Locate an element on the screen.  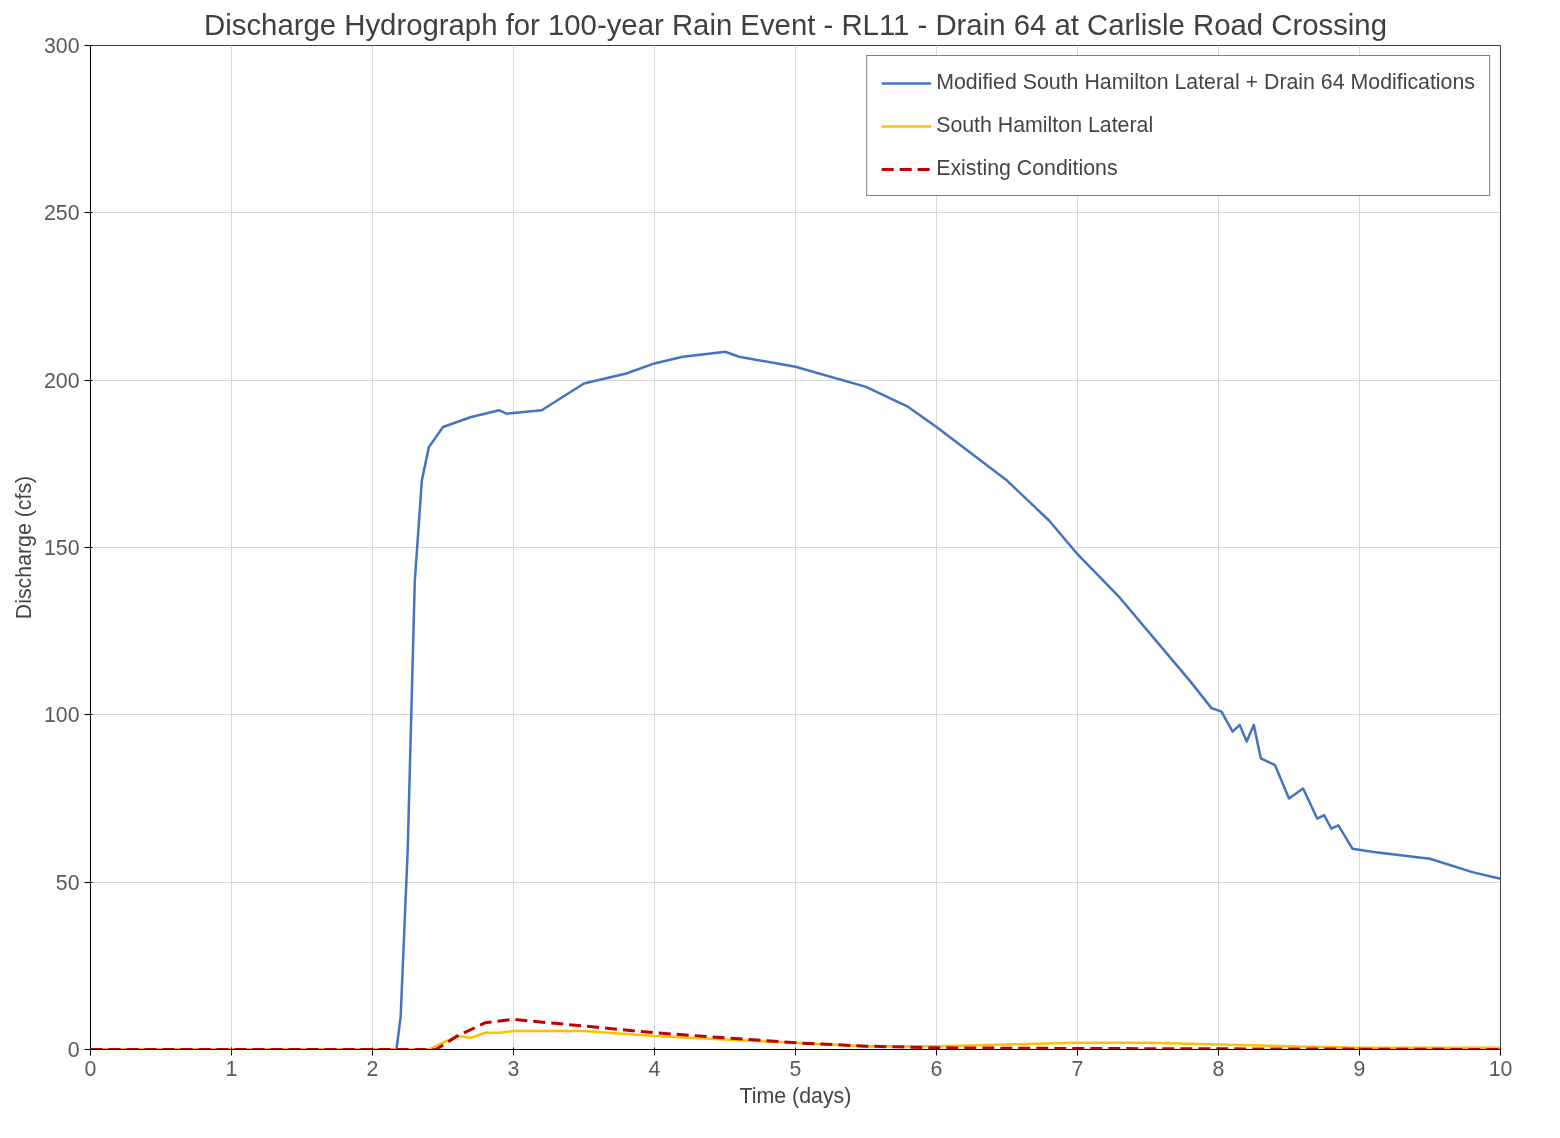
y-tick-label: 150 is located at coordinates (61, 548).